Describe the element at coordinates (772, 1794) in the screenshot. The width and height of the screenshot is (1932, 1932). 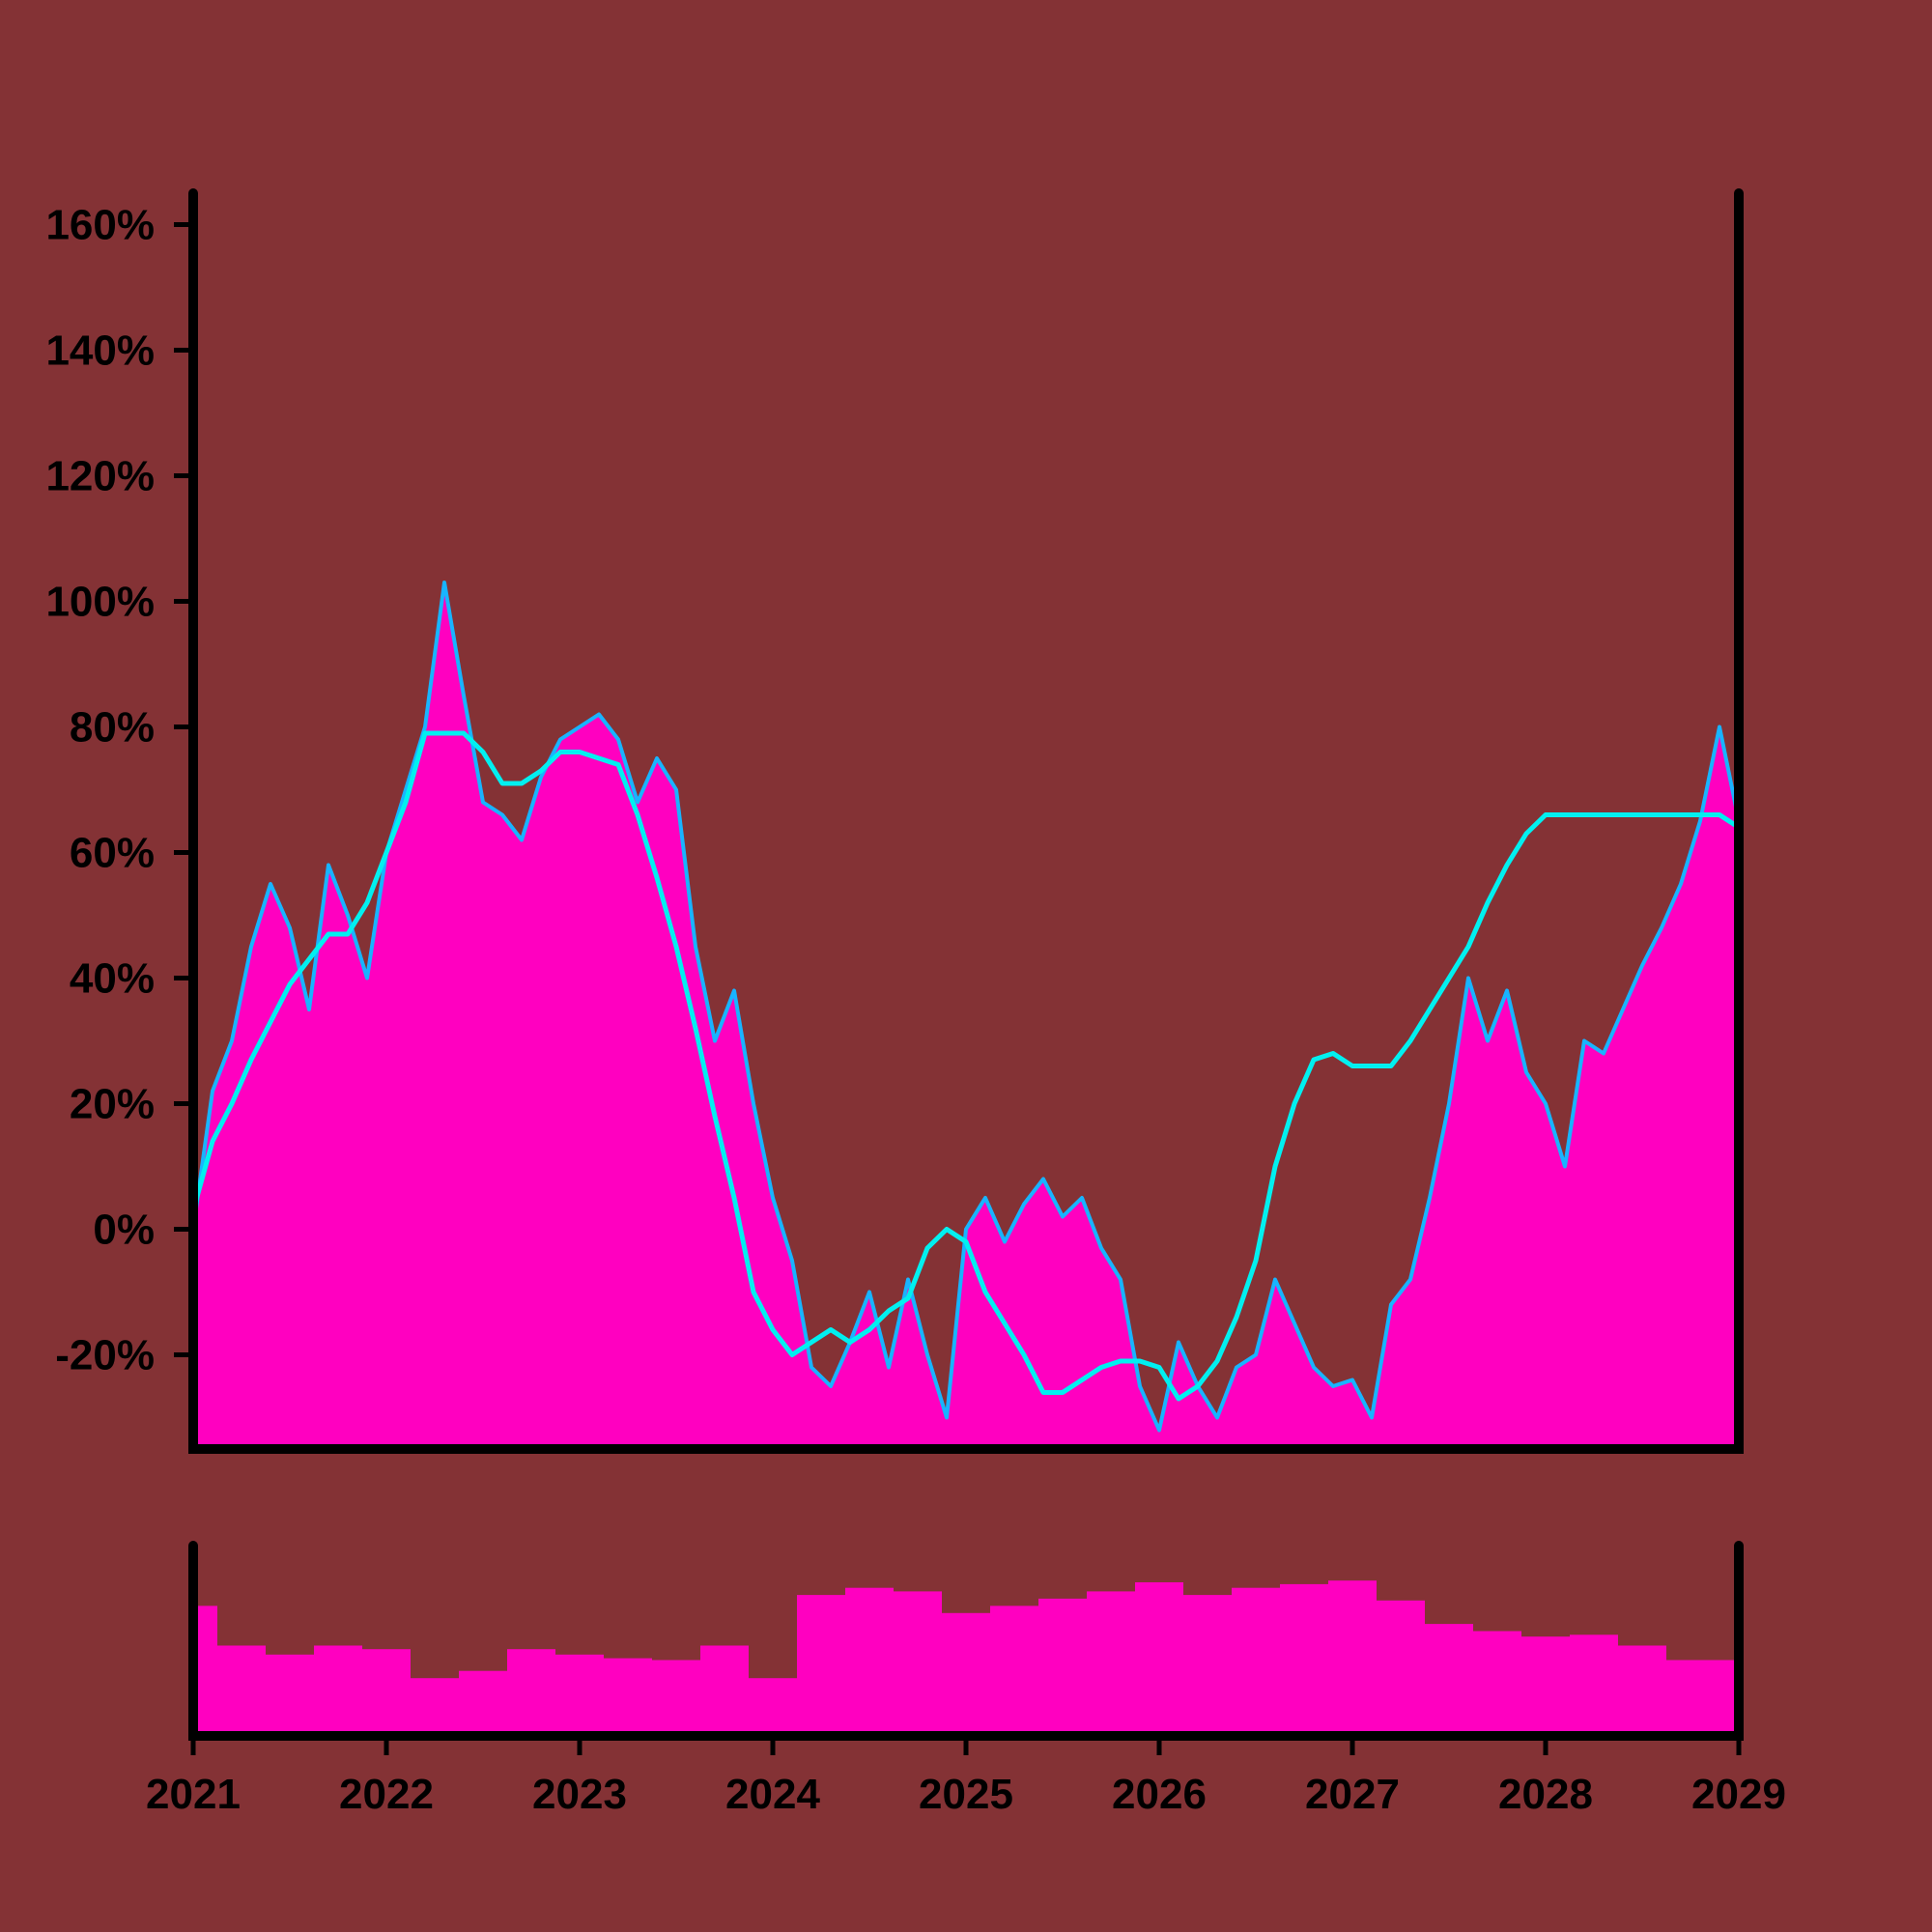
I see `x-tick-label: 2024` at that location.